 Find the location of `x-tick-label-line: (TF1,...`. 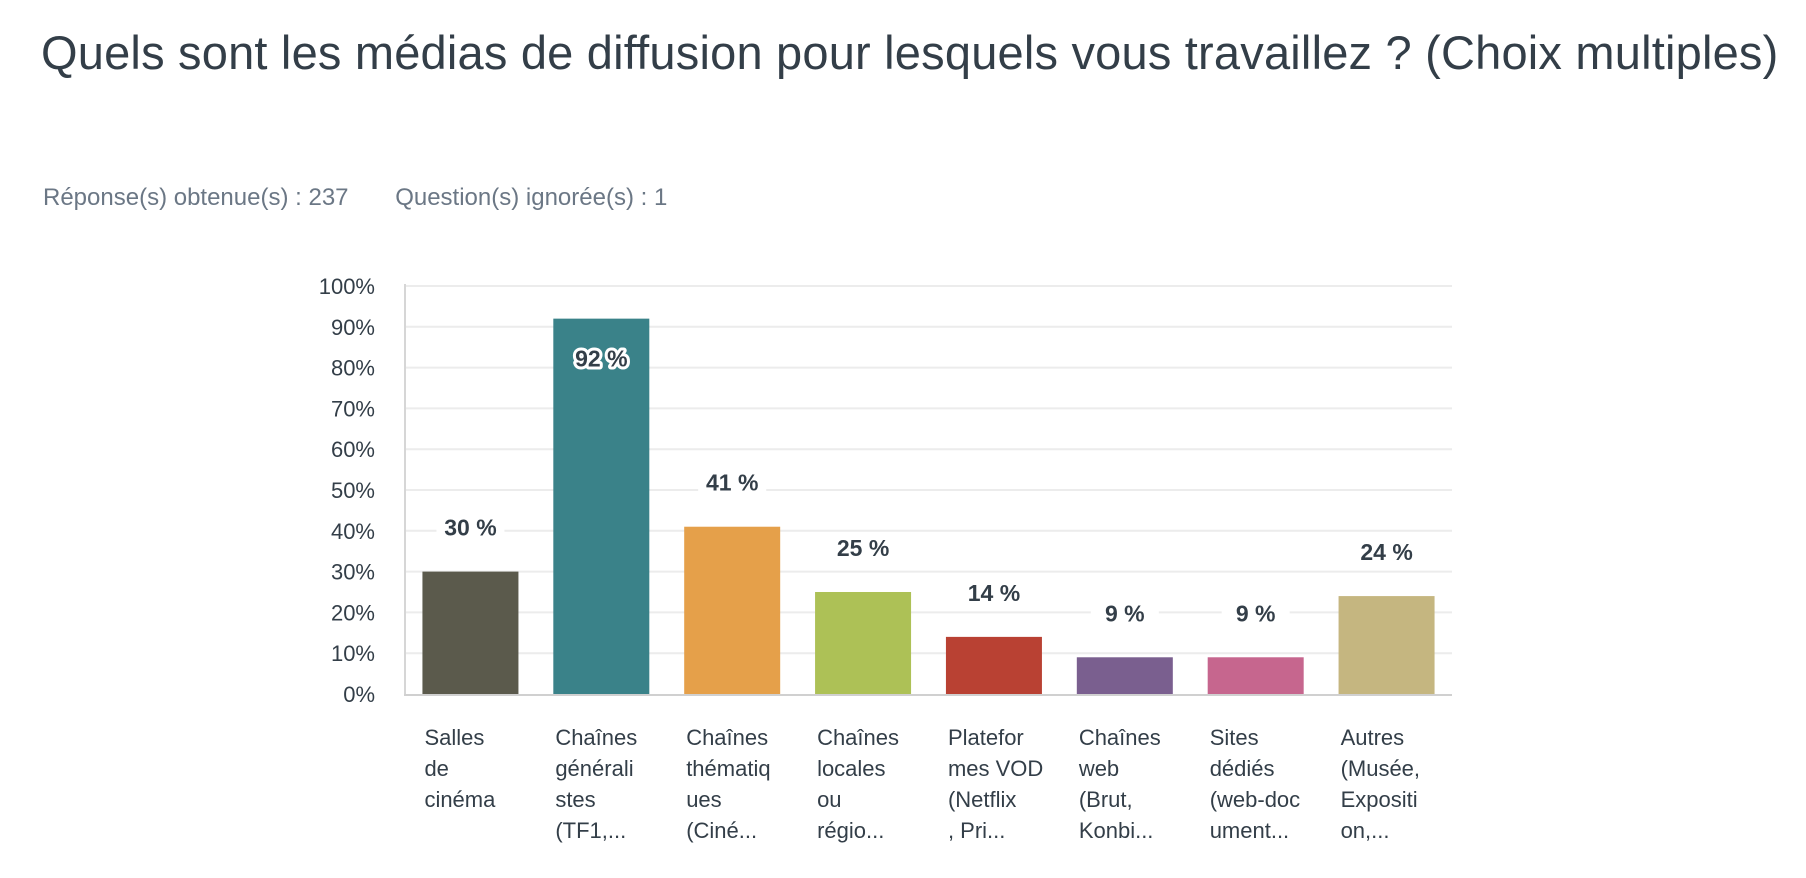

x-tick-label-line: (TF1,... is located at coordinates (590, 830).